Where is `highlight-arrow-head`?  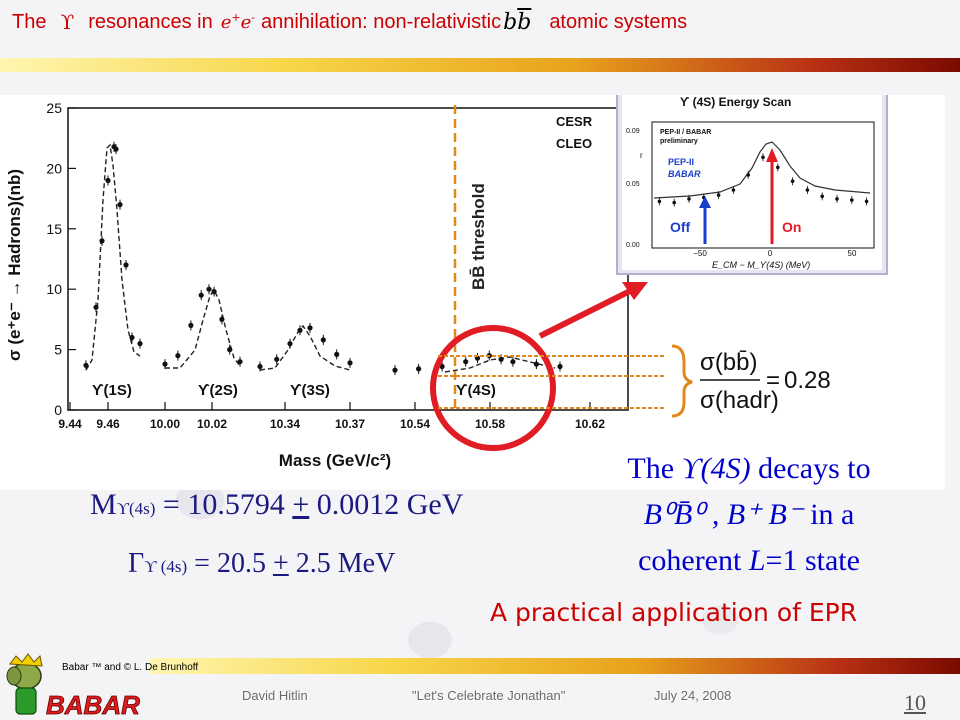
highlight-arrow-head is located at coordinates (635, 291).